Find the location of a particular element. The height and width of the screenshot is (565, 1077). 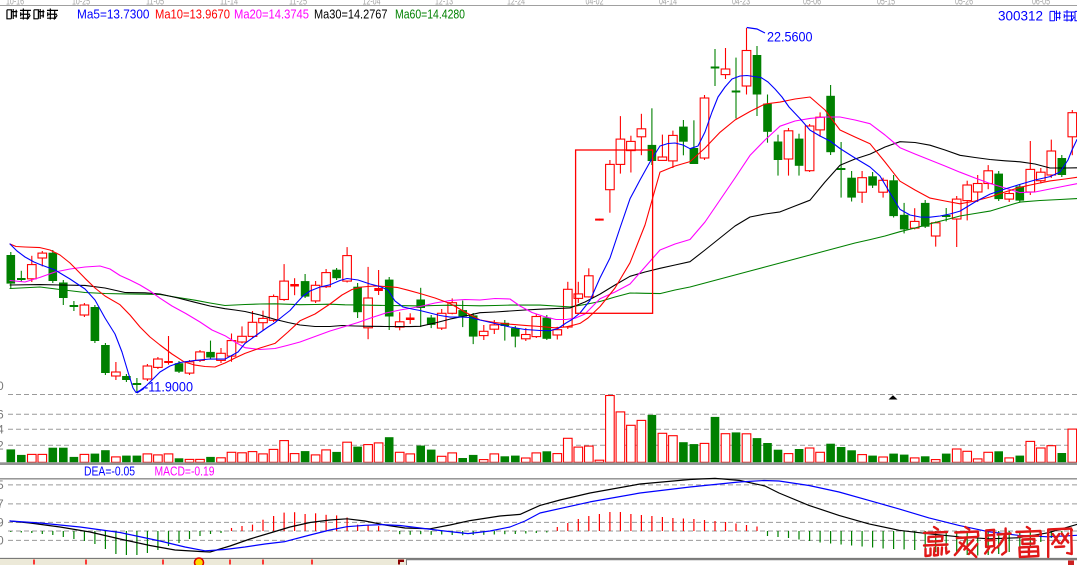

svg-text: DEA=-0.05 is located at coordinates (109, 471).